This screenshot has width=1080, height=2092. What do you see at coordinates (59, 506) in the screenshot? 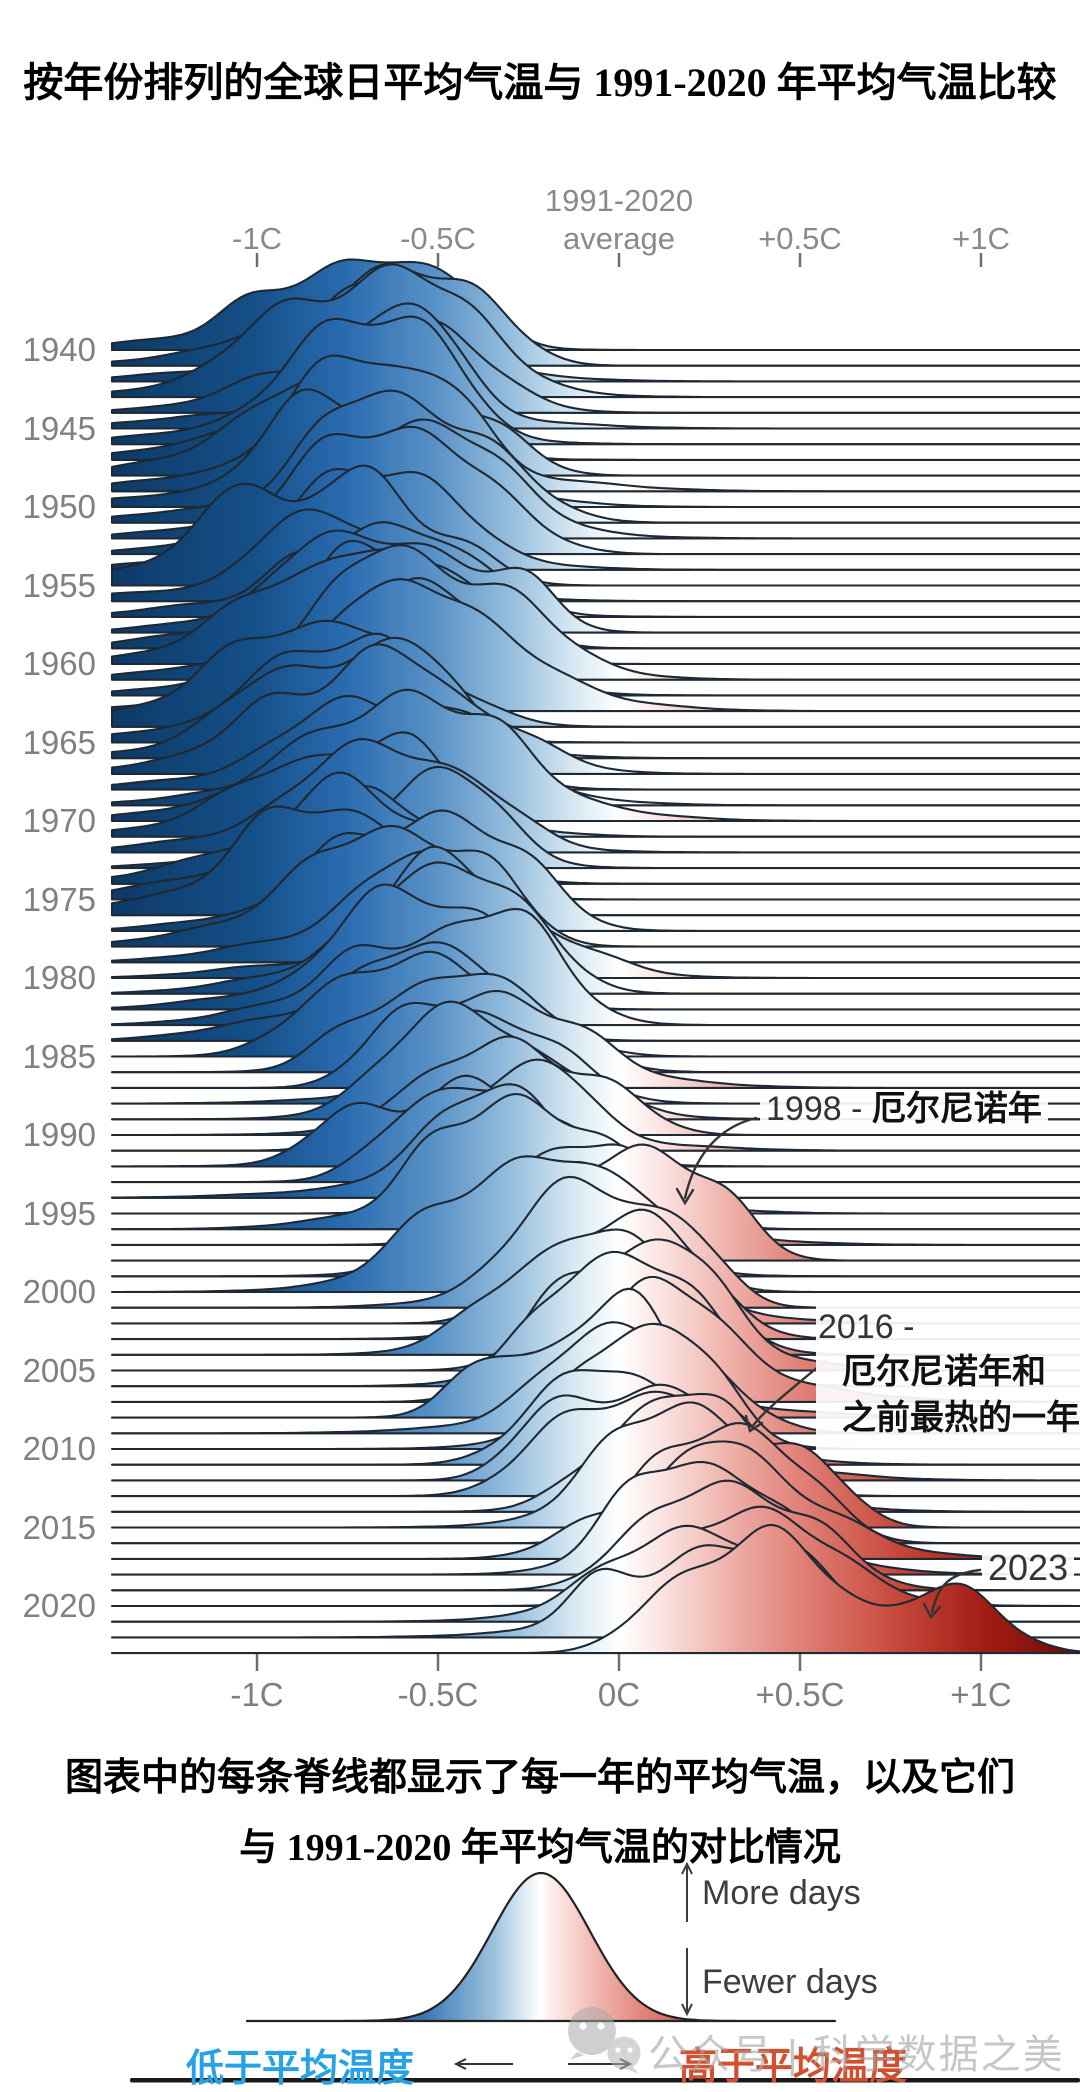
I see `year-axis-label-1950: 1950` at bounding box center [59, 506].